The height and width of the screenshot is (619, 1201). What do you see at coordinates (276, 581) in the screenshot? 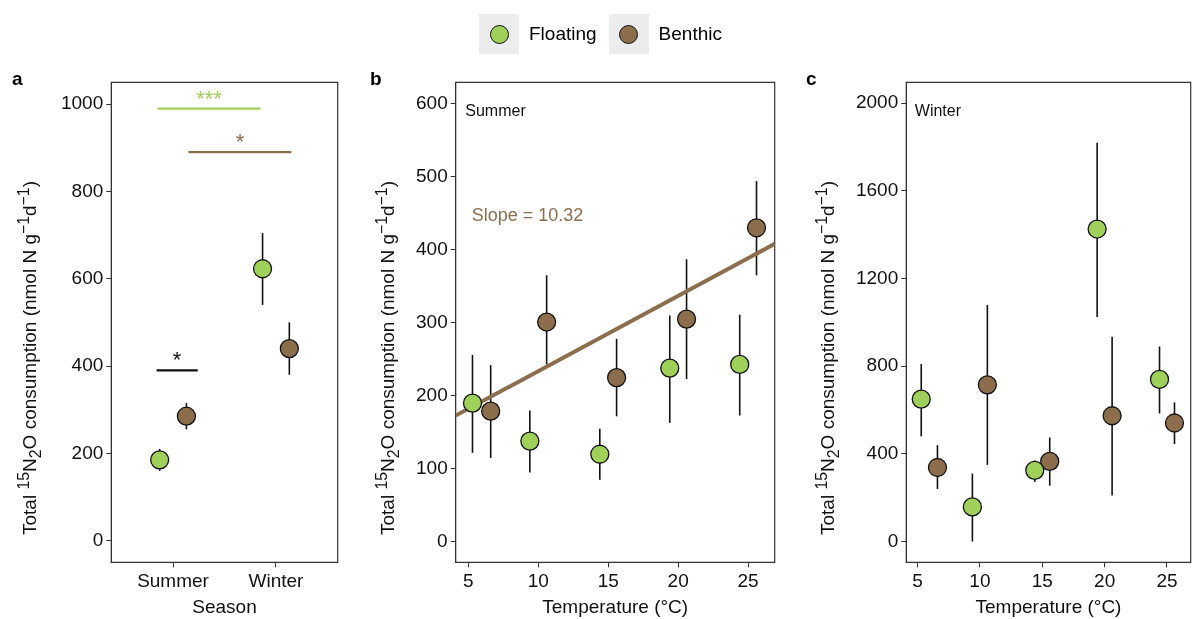
I see `x-tick-label: Winter` at bounding box center [276, 581].